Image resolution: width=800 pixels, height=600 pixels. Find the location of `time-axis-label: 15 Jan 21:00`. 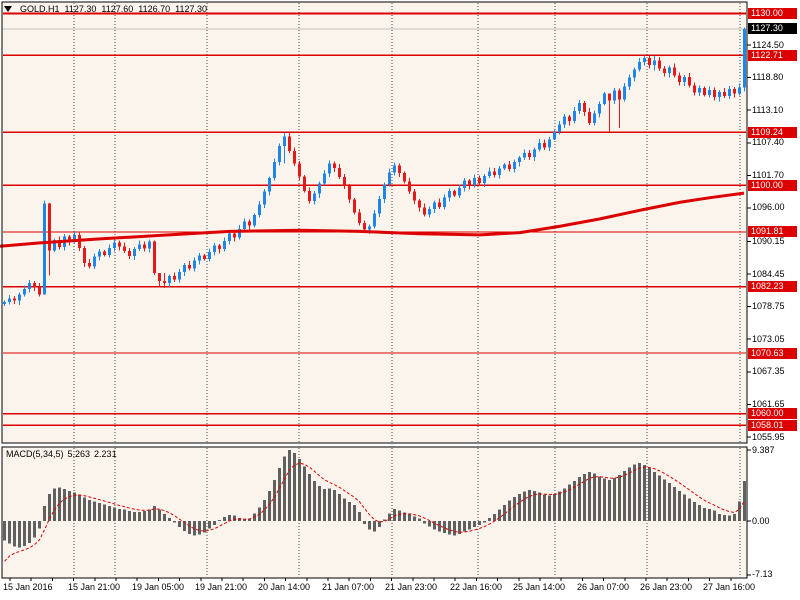

time-axis-label: 15 Jan 21:00 is located at coordinates (94, 587).